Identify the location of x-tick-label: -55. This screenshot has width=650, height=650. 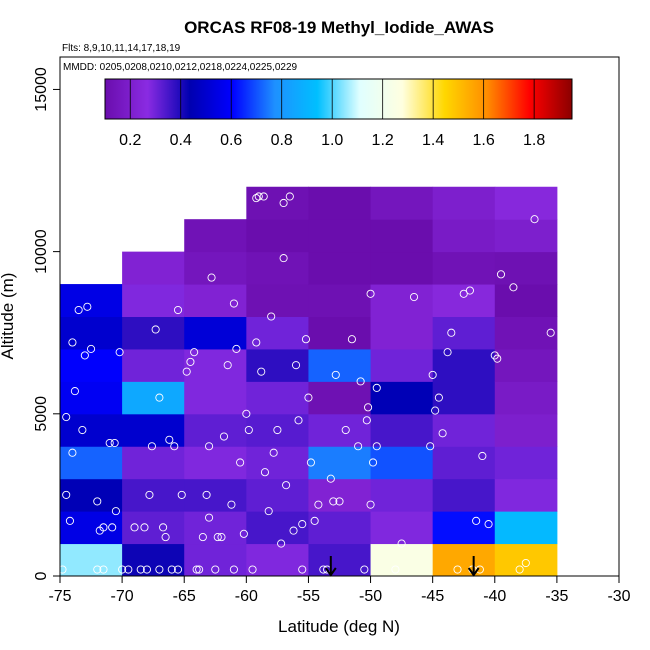
(308, 596).